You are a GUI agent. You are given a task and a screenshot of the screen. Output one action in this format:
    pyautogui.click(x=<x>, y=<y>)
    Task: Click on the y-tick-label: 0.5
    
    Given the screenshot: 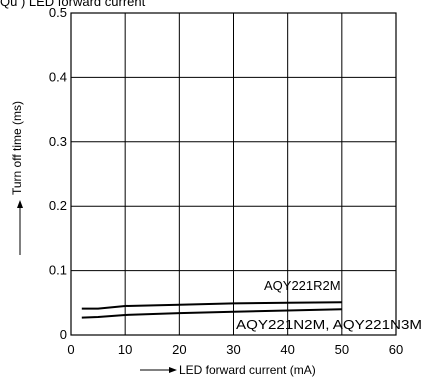 What is the action you would take?
    pyautogui.click(x=58, y=12)
    